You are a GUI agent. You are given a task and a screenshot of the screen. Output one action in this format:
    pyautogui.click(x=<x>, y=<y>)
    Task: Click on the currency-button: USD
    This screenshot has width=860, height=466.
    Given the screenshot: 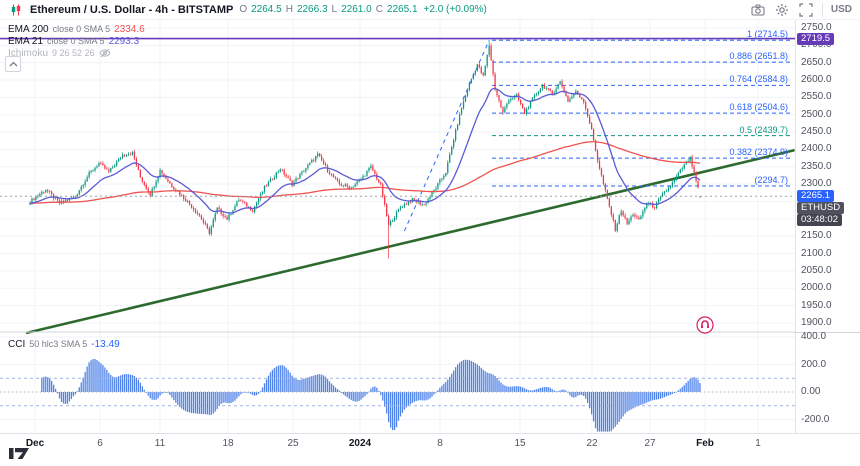 What is the action you would take?
    pyautogui.click(x=841, y=9)
    